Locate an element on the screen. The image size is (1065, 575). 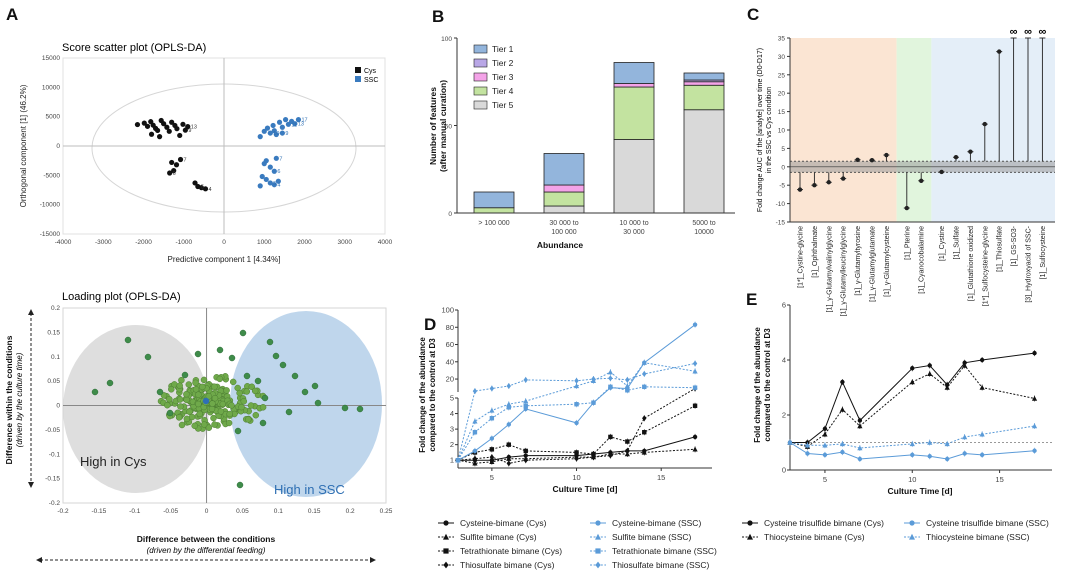
loading-ytick: 0.2 is located at coordinates (55, 308).